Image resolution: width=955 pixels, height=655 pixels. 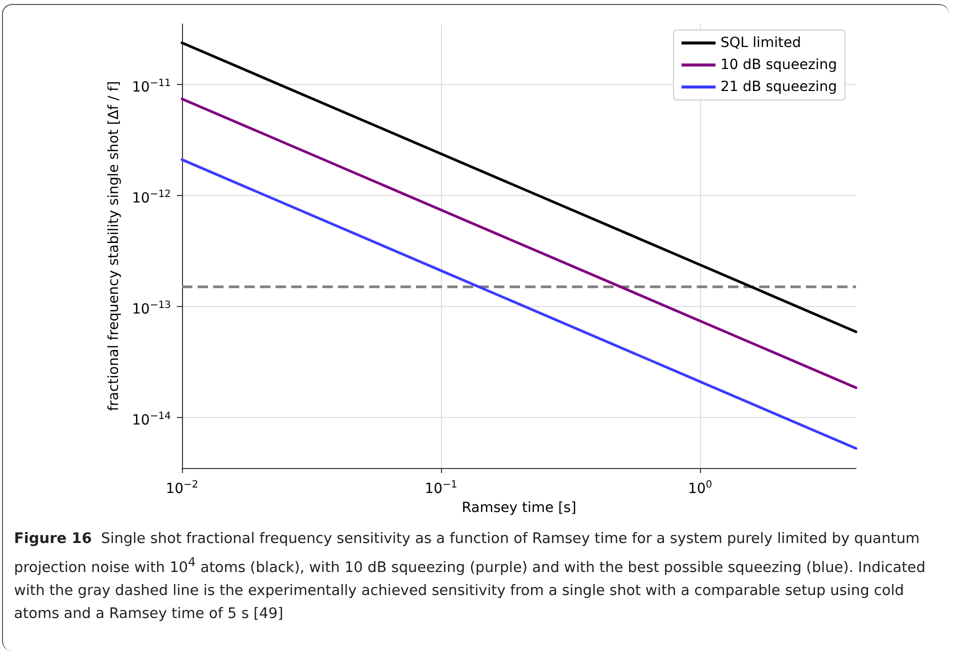 I want to click on x-axis-title: Ramsey time [s], so click(x=519, y=508).